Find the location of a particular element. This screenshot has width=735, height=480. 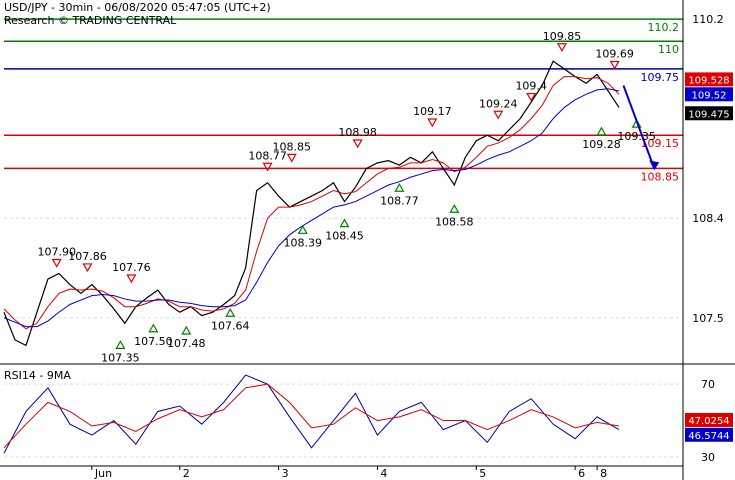

forecast-arrowhead is located at coordinates (654, 165).